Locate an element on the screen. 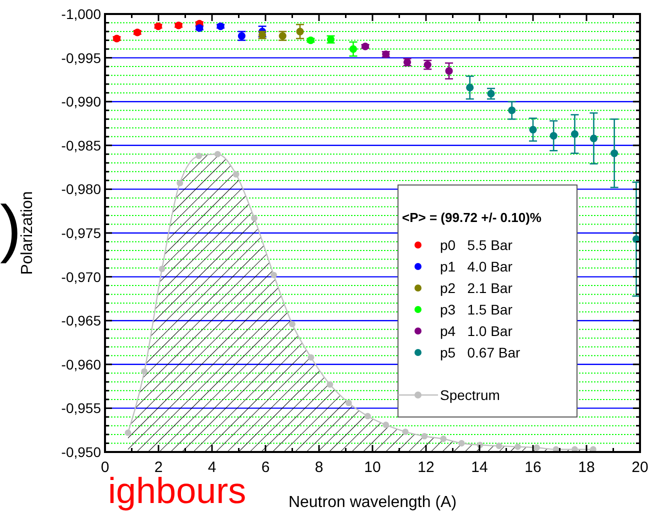  legend-title: <P> = (99.72 +/- 0.10)% is located at coordinates (472, 217).